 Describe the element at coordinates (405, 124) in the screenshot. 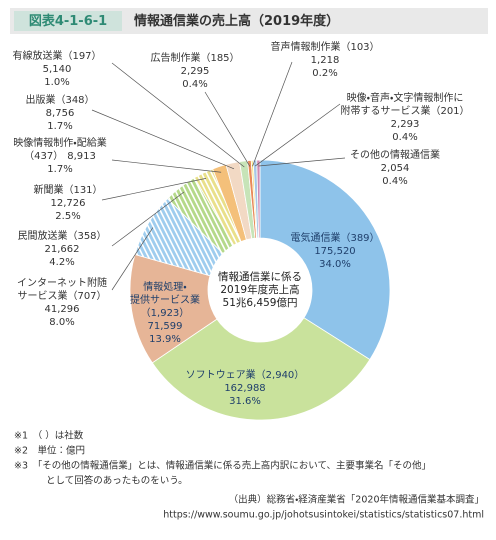

I see `slice-value: 2,293` at that location.